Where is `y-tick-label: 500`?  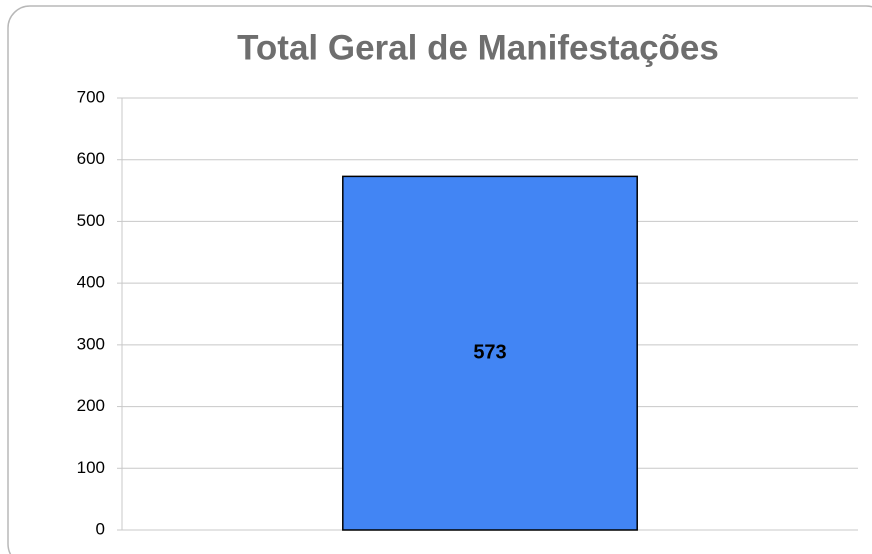
y-tick-label: 500 is located at coordinates (91, 220).